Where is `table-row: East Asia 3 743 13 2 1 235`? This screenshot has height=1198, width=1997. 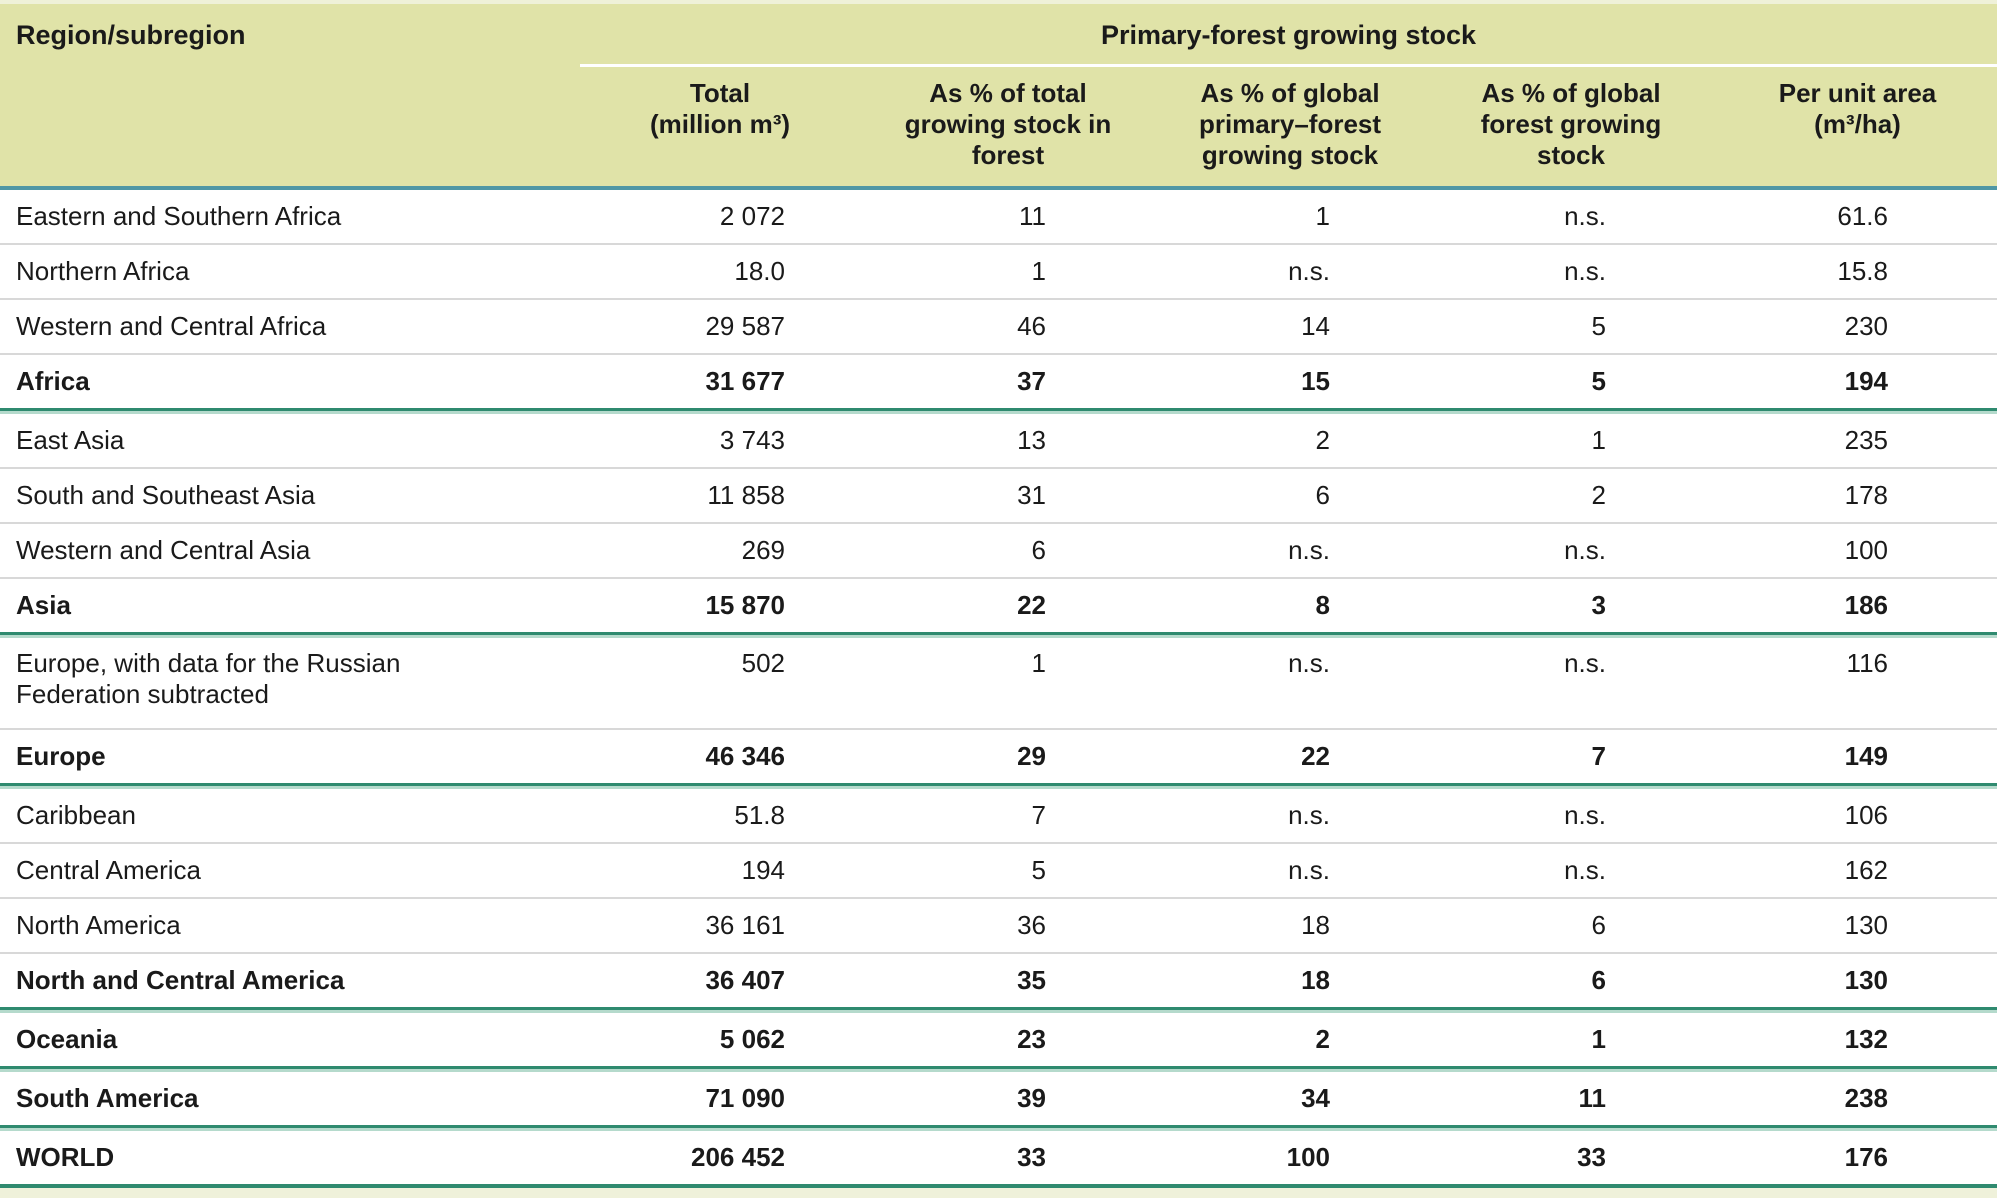 table-row: East Asia 3 743 13 2 1 235 is located at coordinates (998, 440).